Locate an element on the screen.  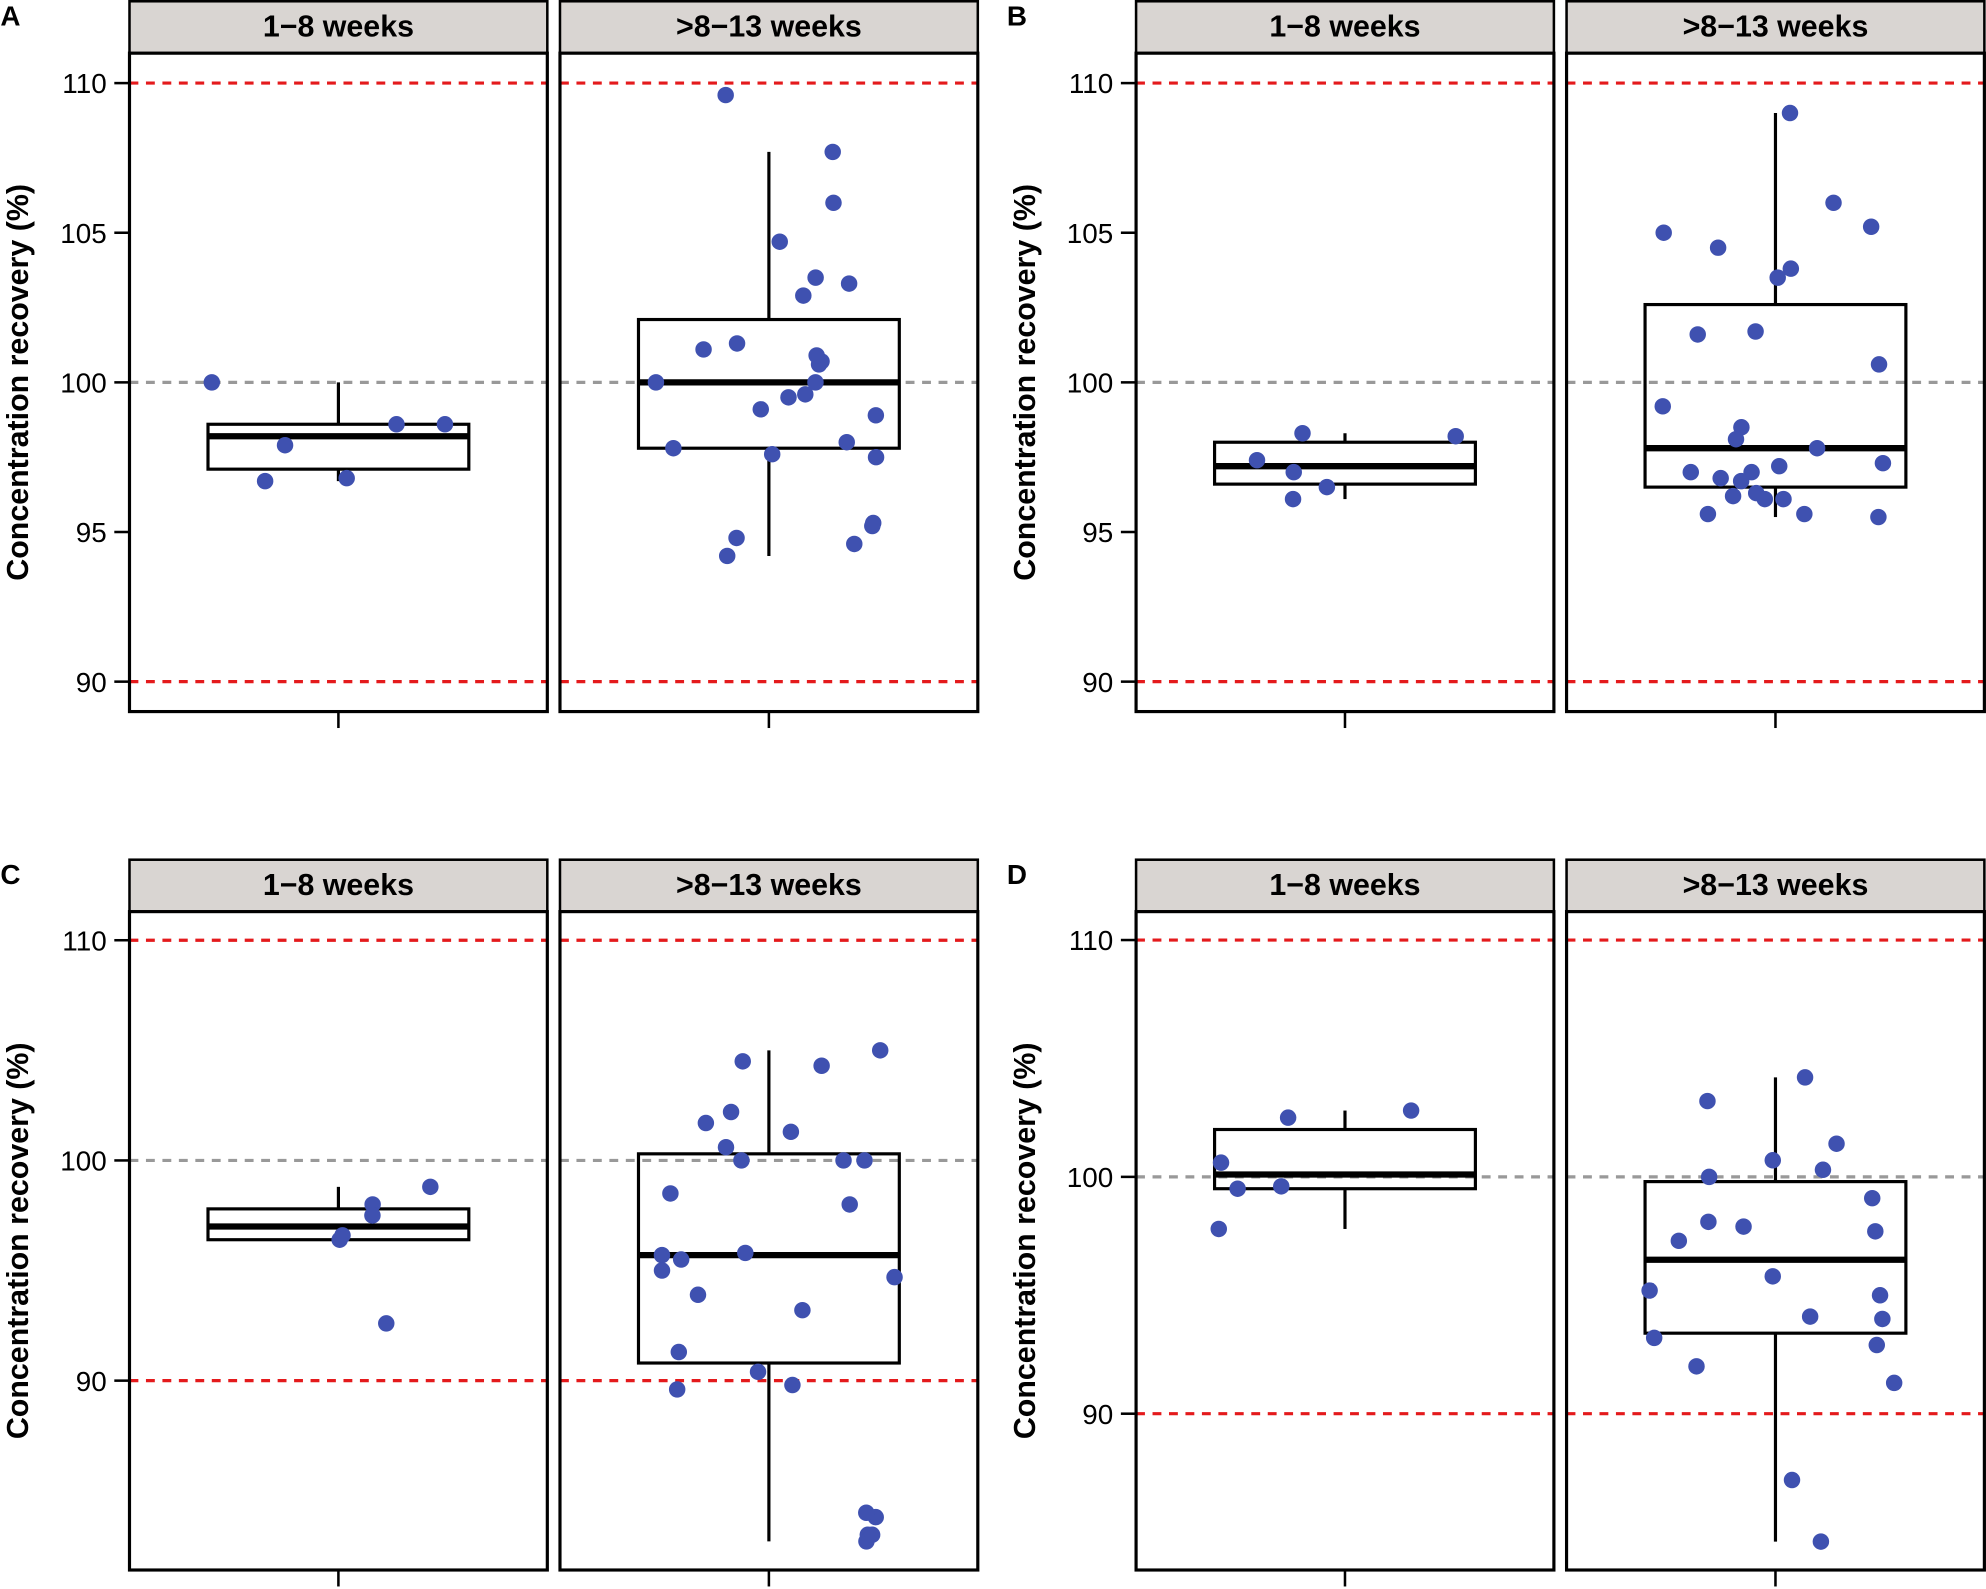
panel-letter: A is located at coordinates (10, 15).